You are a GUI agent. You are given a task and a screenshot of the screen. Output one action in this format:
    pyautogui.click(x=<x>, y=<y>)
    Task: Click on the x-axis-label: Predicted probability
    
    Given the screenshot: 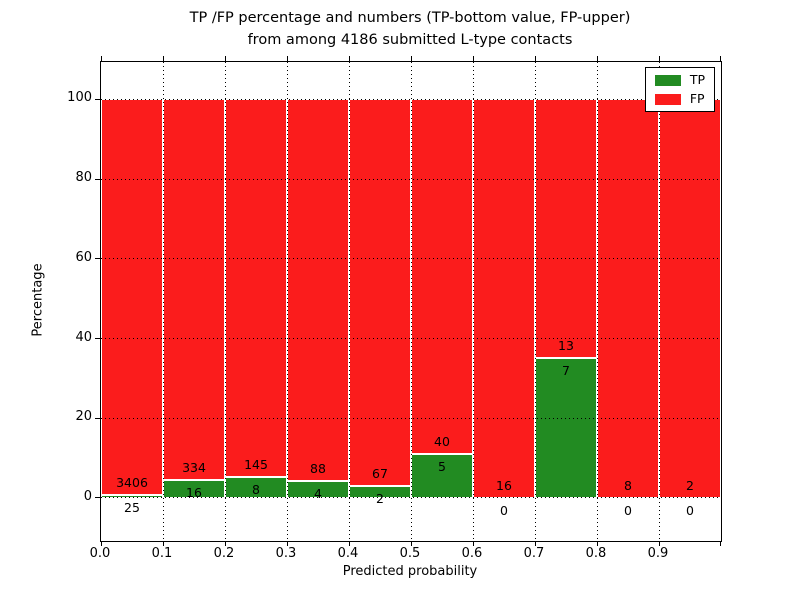 What is the action you would take?
    pyautogui.click(x=410, y=571)
    